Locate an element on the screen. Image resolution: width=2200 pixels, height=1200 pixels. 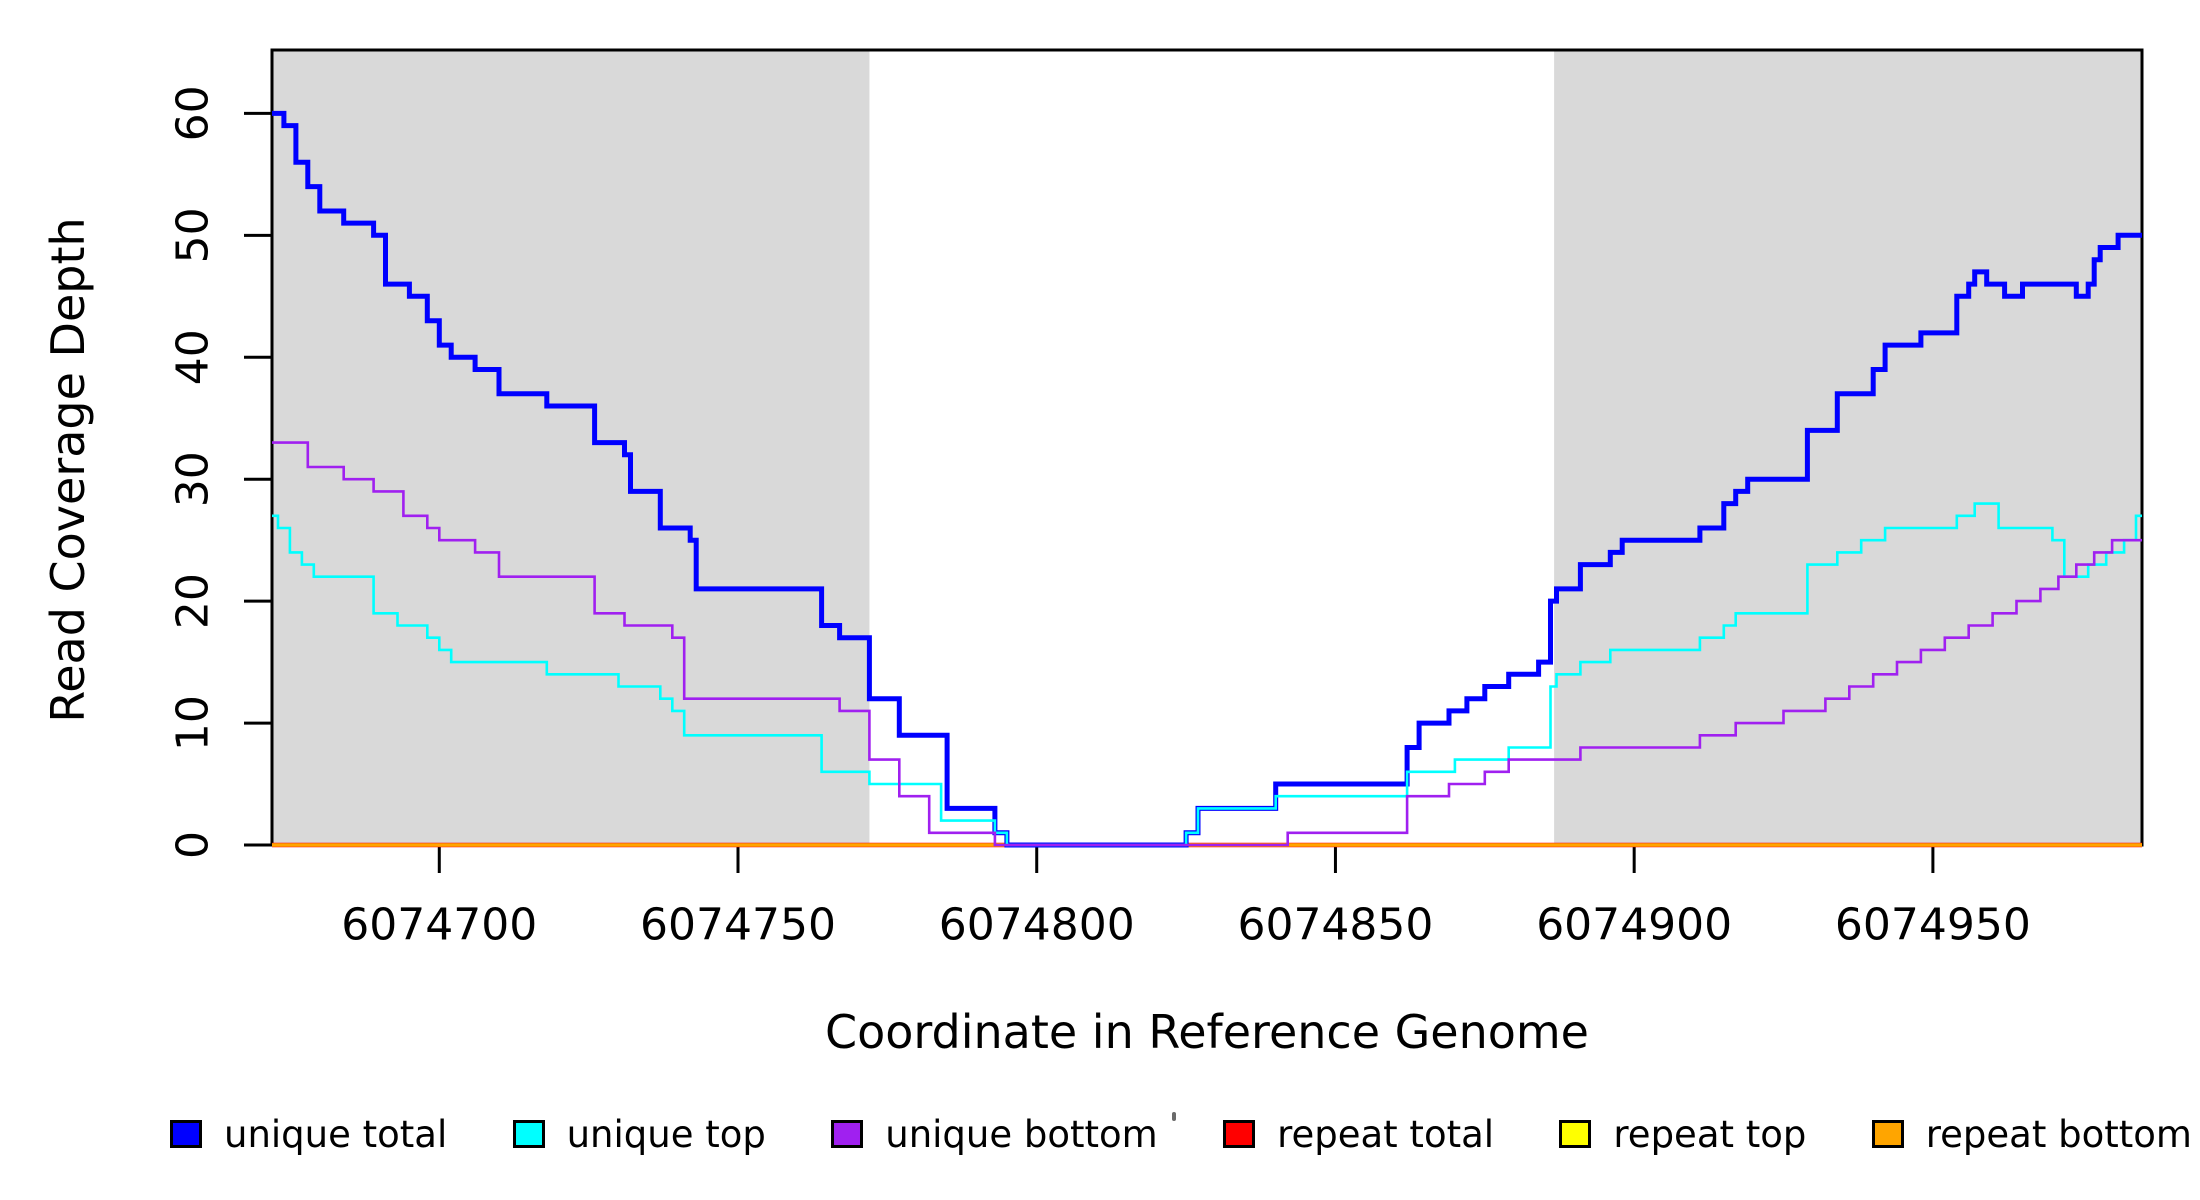
legend-label-unique-bottom: unique bottom is located at coordinates (1021, 1134).